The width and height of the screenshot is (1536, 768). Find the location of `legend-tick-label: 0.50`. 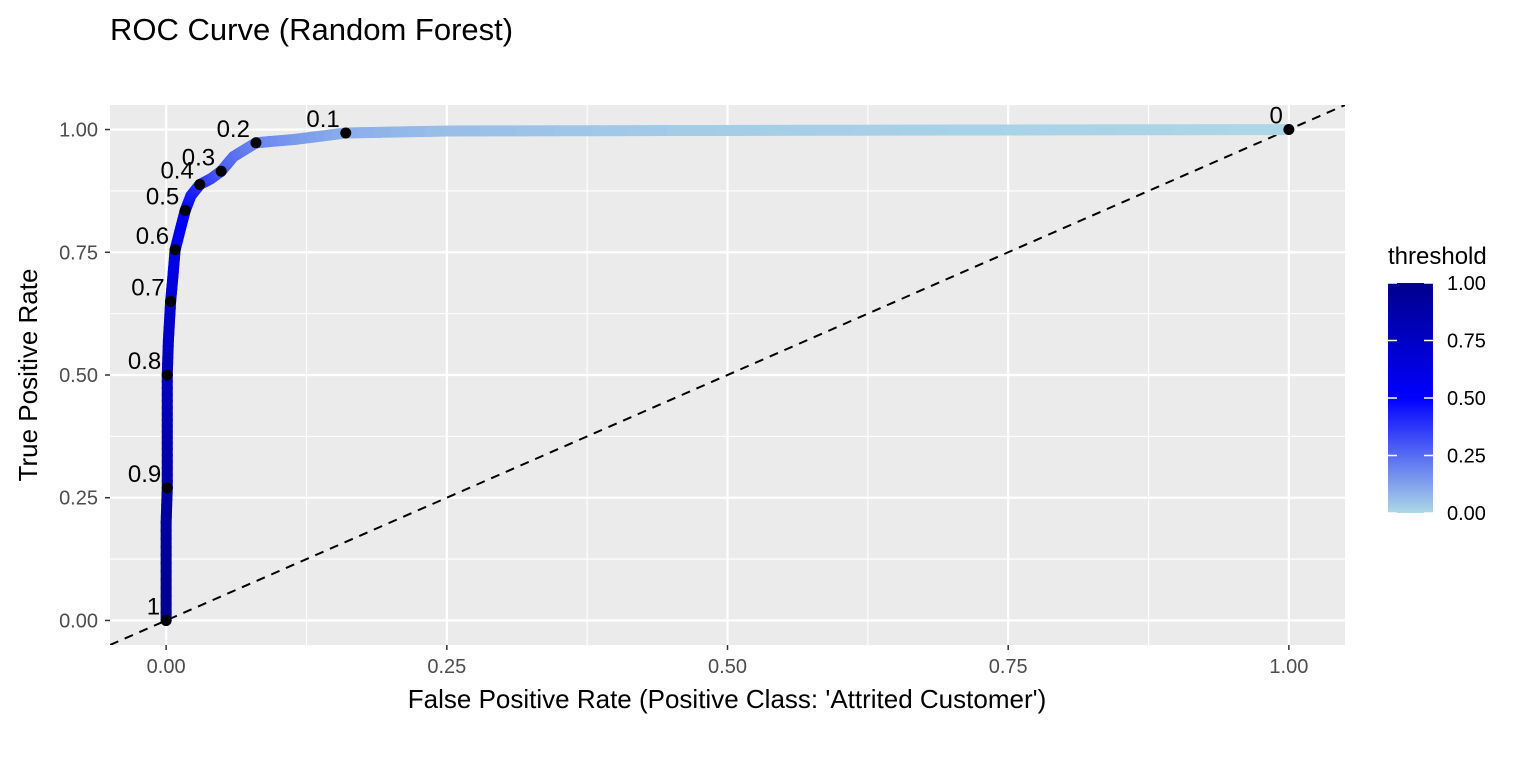

legend-tick-label: 0.50 is located at coordinates (1466, 399).